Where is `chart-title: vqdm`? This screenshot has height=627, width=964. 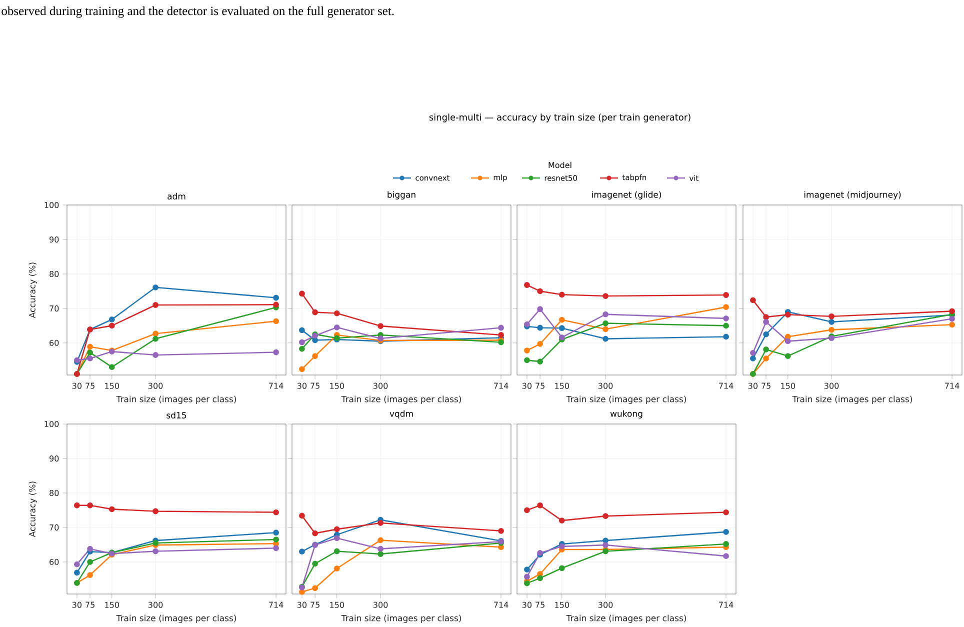
chart-title: vqdm is located at coordinates (401, 414).